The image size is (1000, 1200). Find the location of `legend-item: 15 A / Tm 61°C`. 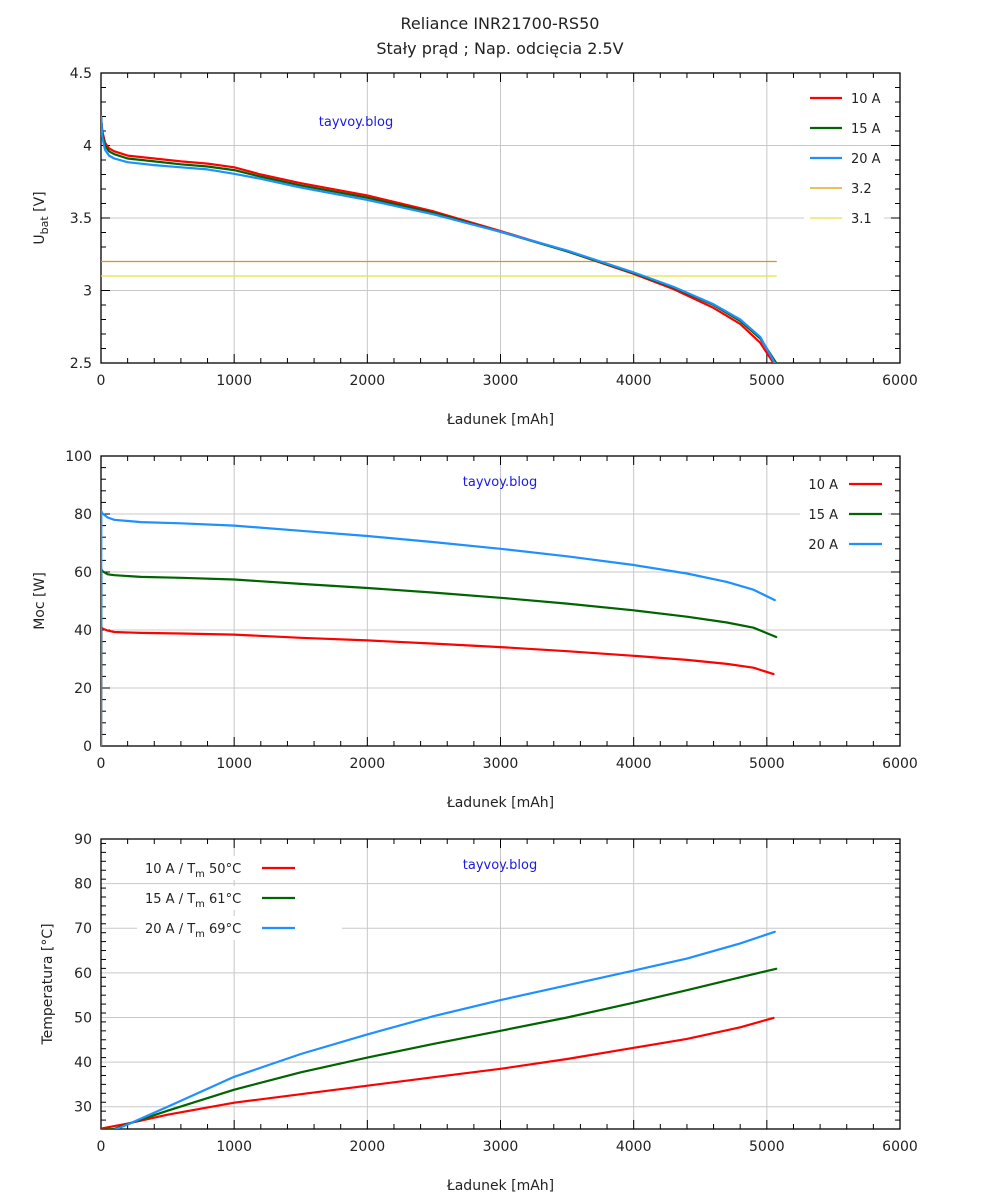

legend-item: 15 A / Tm 61°C is located at coordinates (239, 898).